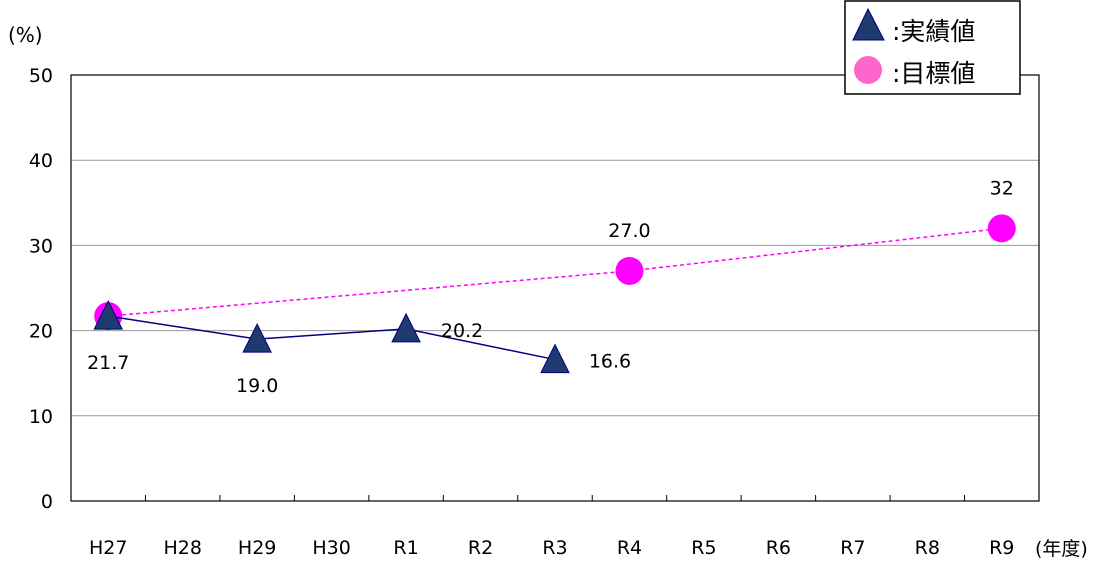 This screenshot has width=1105, height=564. Describe the element at coordinates (480, 548) in the screenshot. I see `x-tick-label: R2` at that location.